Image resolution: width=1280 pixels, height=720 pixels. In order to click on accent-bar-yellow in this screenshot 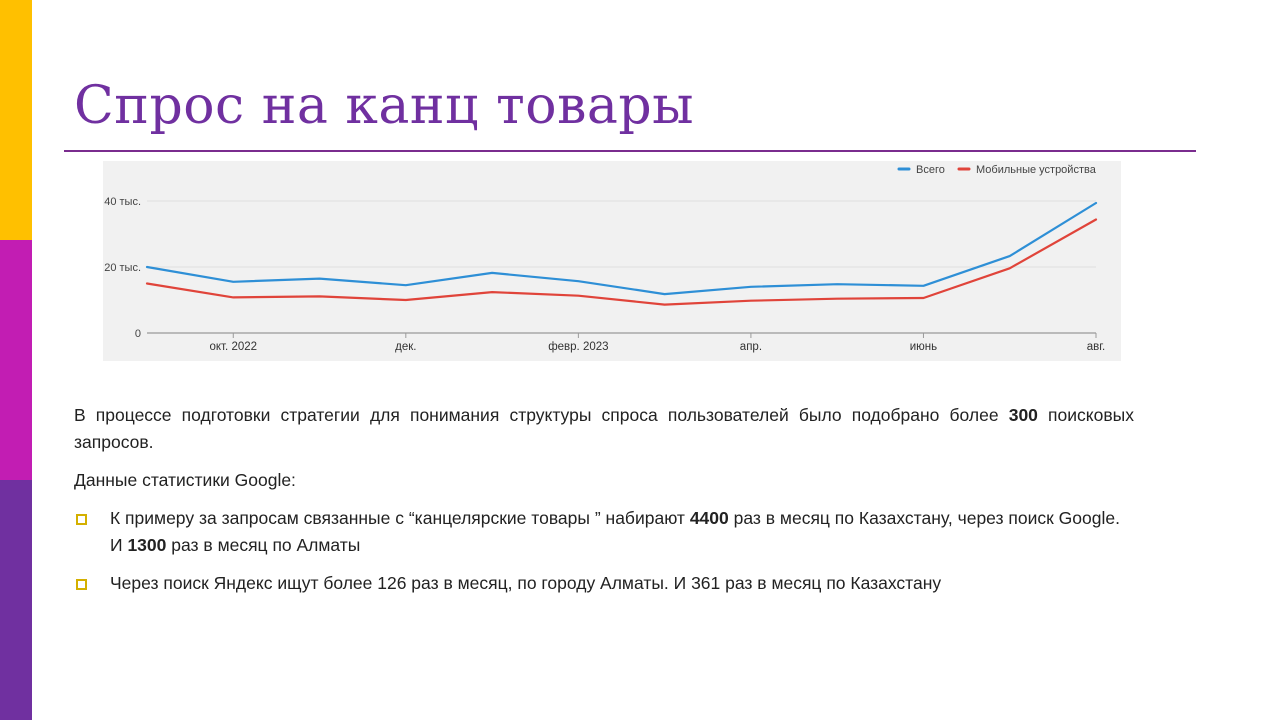, I will do `click(16, 120)`.